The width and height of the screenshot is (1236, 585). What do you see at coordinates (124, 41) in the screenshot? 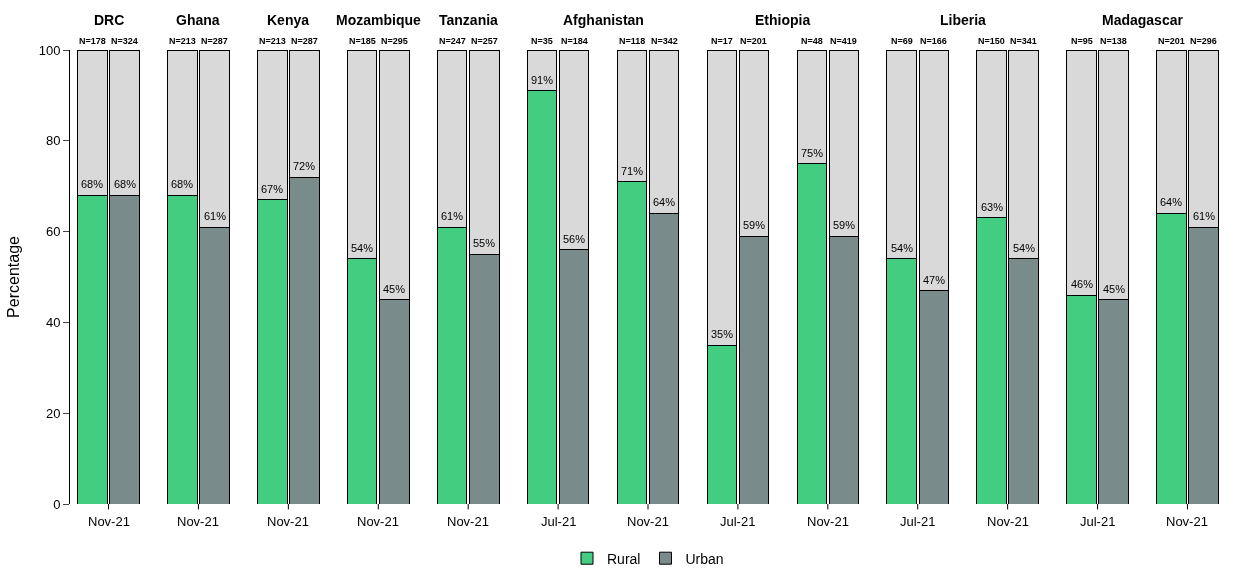
I see `text: N=324` at bounding box center [124, 41].